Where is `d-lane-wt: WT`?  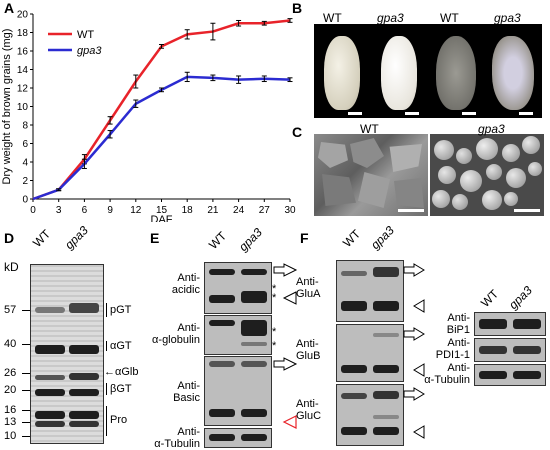 d-lane-wt: WT is located at coordinates (42, 238).